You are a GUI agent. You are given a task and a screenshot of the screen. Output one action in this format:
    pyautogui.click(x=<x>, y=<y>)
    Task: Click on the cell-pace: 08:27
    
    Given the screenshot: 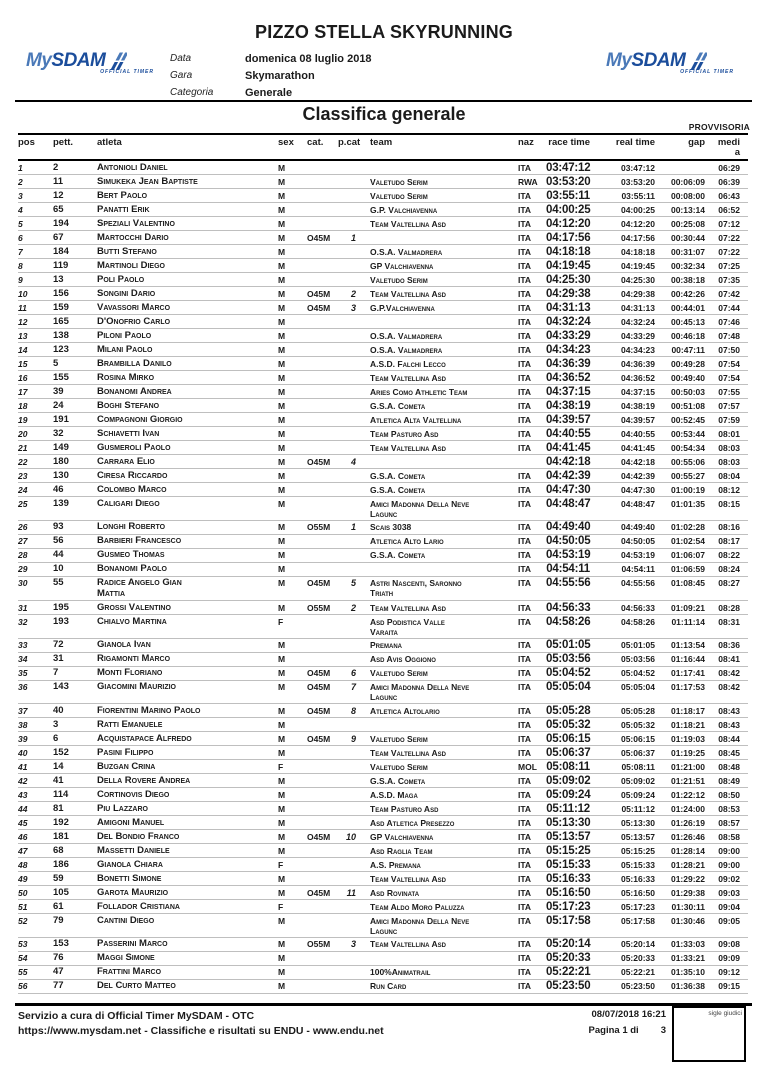 What is the action you would take?
    pyautogui.click(x=730, y=588)
    